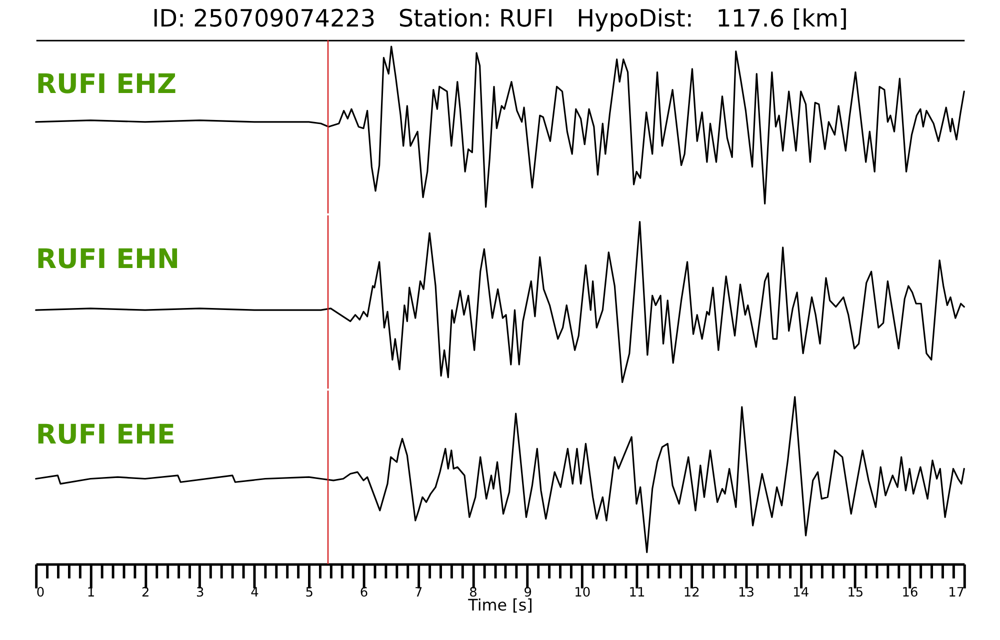 The height and width of the screenshot is (640, 1000). Describe the element at coordinates (746, 592) in the screenshot. I see `x-tick-label: 13` at that location.